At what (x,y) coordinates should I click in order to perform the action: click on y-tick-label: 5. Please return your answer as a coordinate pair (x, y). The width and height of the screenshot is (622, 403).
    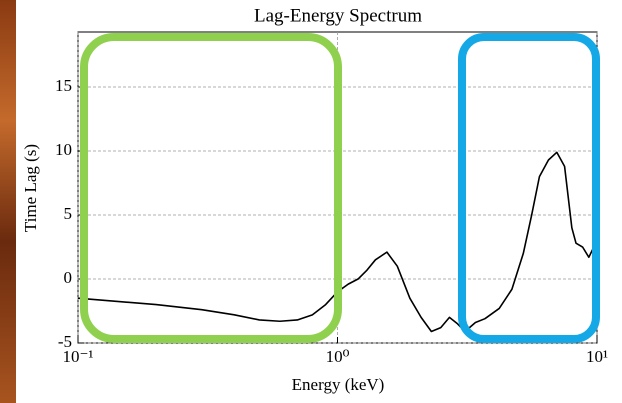
    Looking at the image, I should click on (68, 213).